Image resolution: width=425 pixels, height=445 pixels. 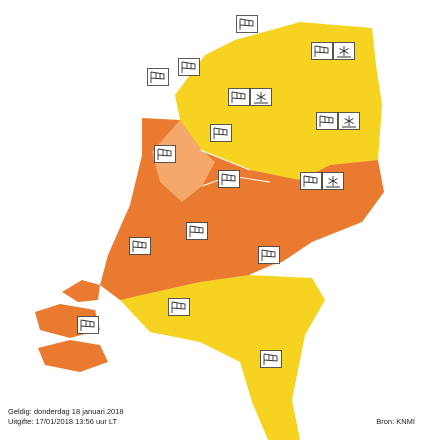 What do you see at coordinates (183, 161) in the screenshot?
I see `region-coast` at bounding box center [183, 161].